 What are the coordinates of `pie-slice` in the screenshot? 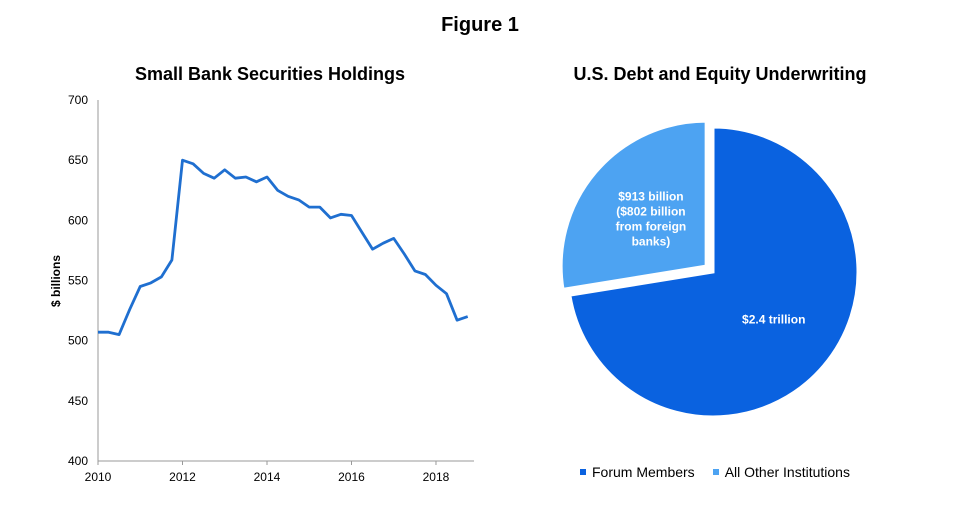 It's located at (633, 205).